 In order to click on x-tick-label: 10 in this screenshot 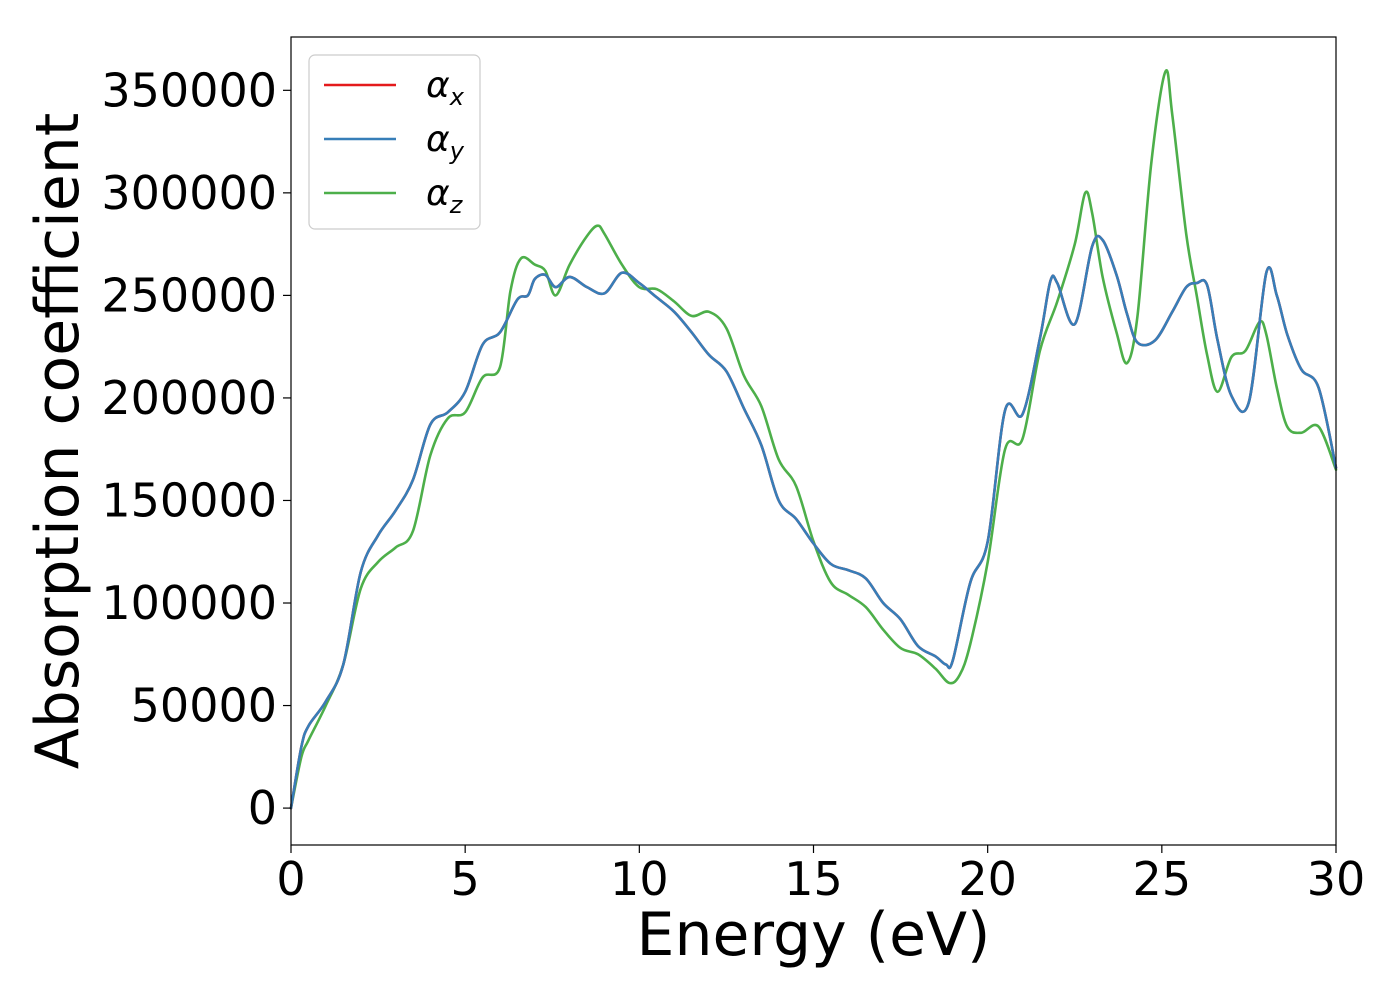, I will do `click(639, 879)`.